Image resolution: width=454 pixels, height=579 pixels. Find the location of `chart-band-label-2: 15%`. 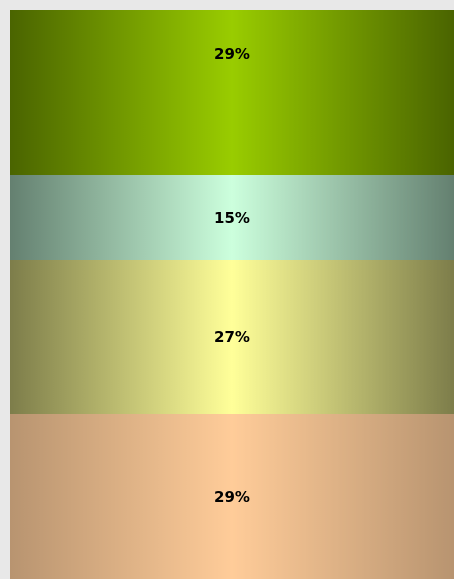

chart-band-label-2: 15% is located at coordinates (232, 218).